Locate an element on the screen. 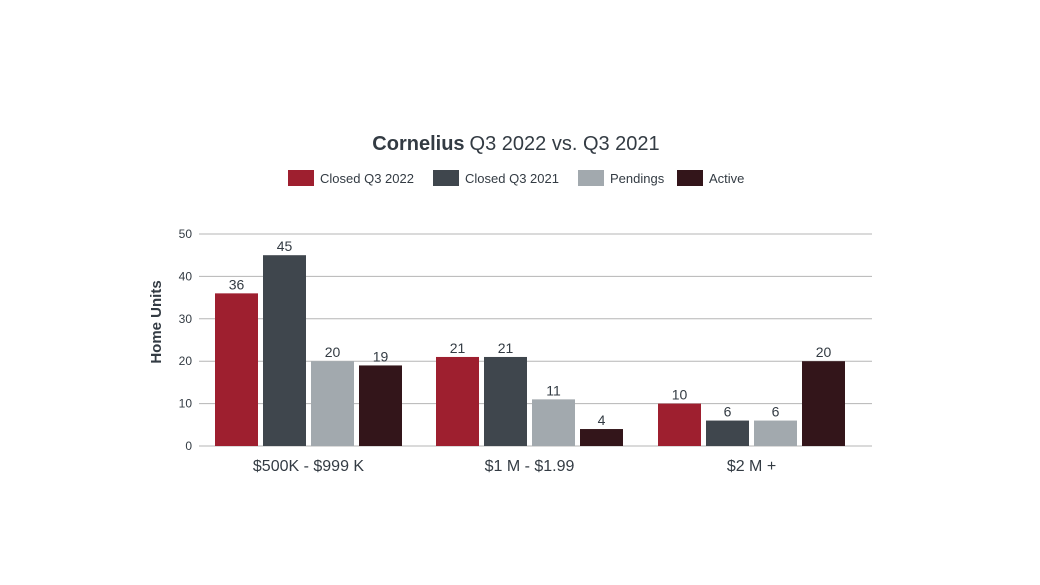  data-label: 10 is located at coordinates (680, 395).